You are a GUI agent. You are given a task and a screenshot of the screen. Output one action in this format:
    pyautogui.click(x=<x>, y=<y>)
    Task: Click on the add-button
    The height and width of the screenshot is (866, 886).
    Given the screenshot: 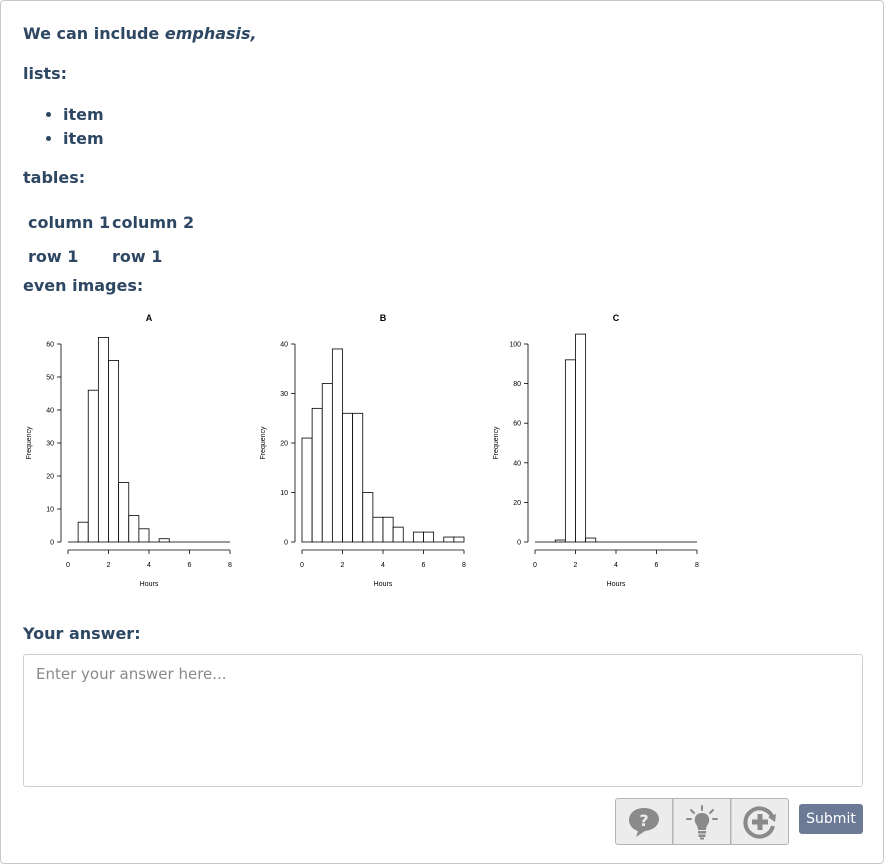 What is the action you would take?
    pyautogui.click(x=760, y=821)
    